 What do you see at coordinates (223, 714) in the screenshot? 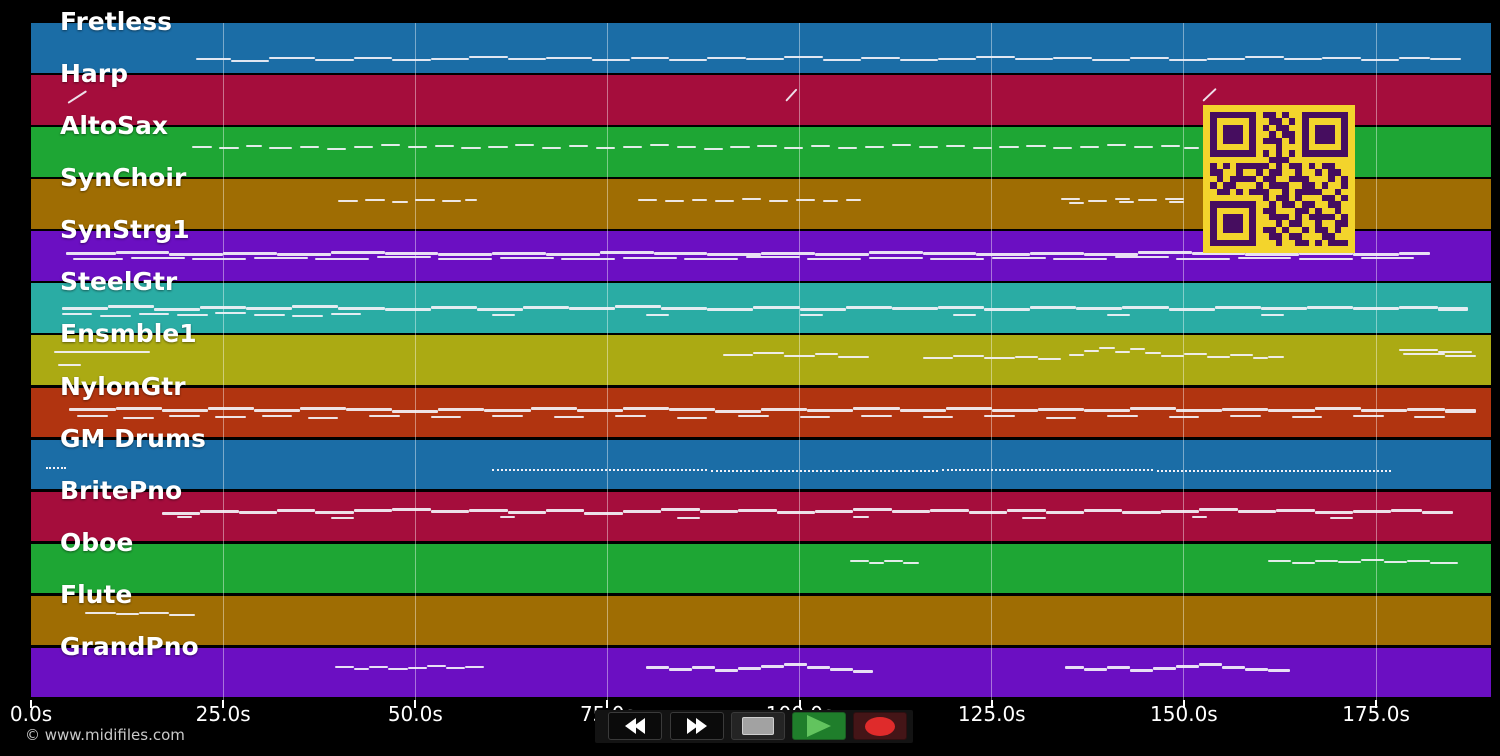
I see `axis-tick-label: 25.0s` at bounding box center [223, 714].